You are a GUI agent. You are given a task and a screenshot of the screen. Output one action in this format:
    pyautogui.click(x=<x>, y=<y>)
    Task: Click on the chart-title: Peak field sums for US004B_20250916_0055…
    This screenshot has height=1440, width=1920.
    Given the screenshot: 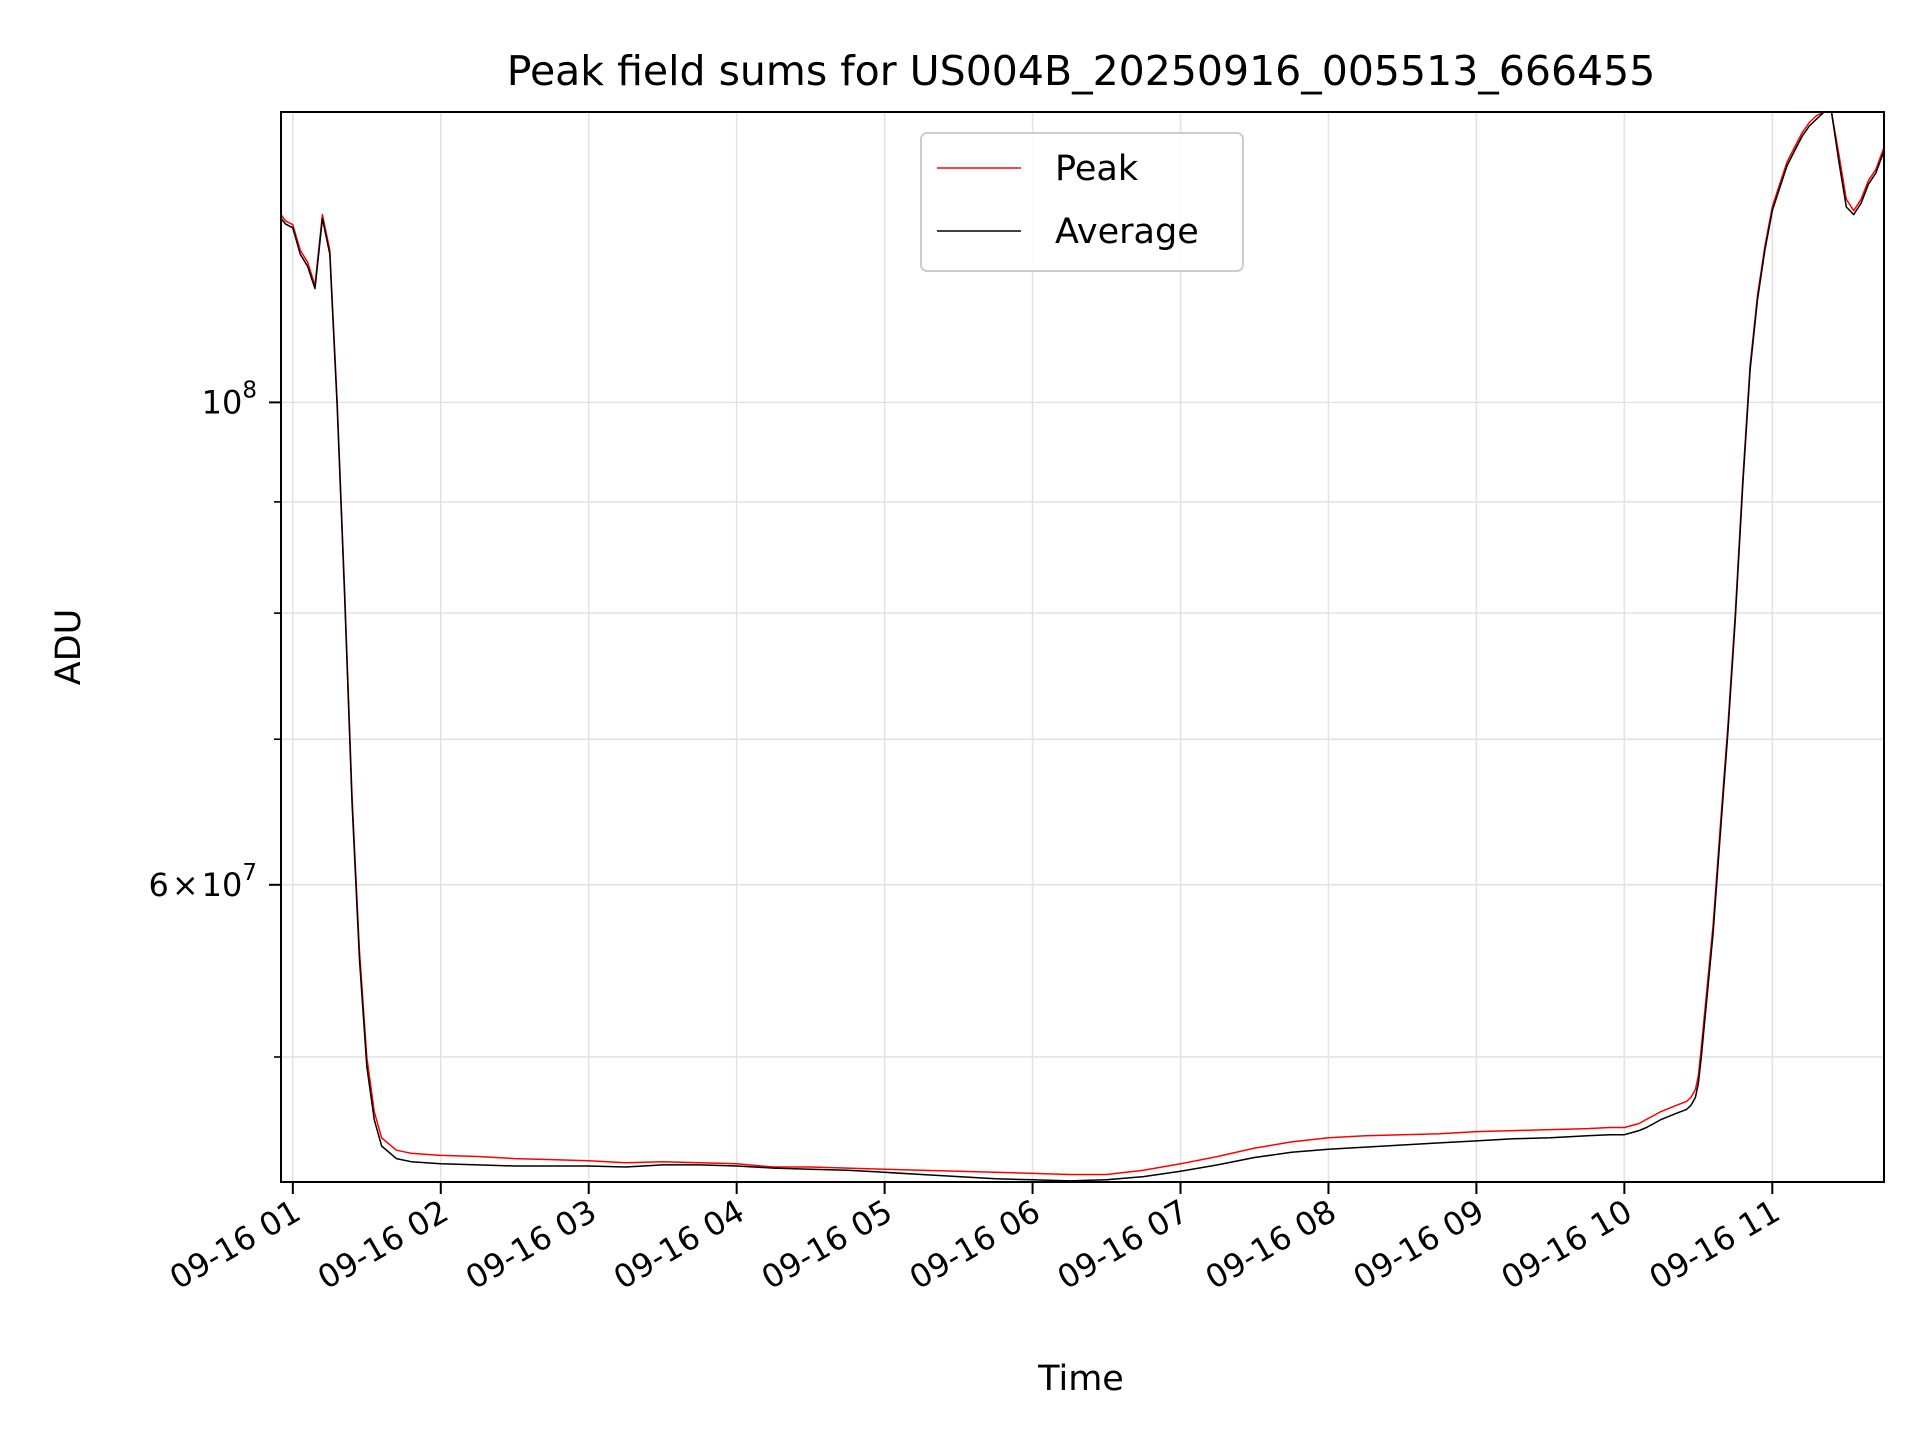 What is the action you would take?
    pyautogui.click(x=1081, y=71)
    